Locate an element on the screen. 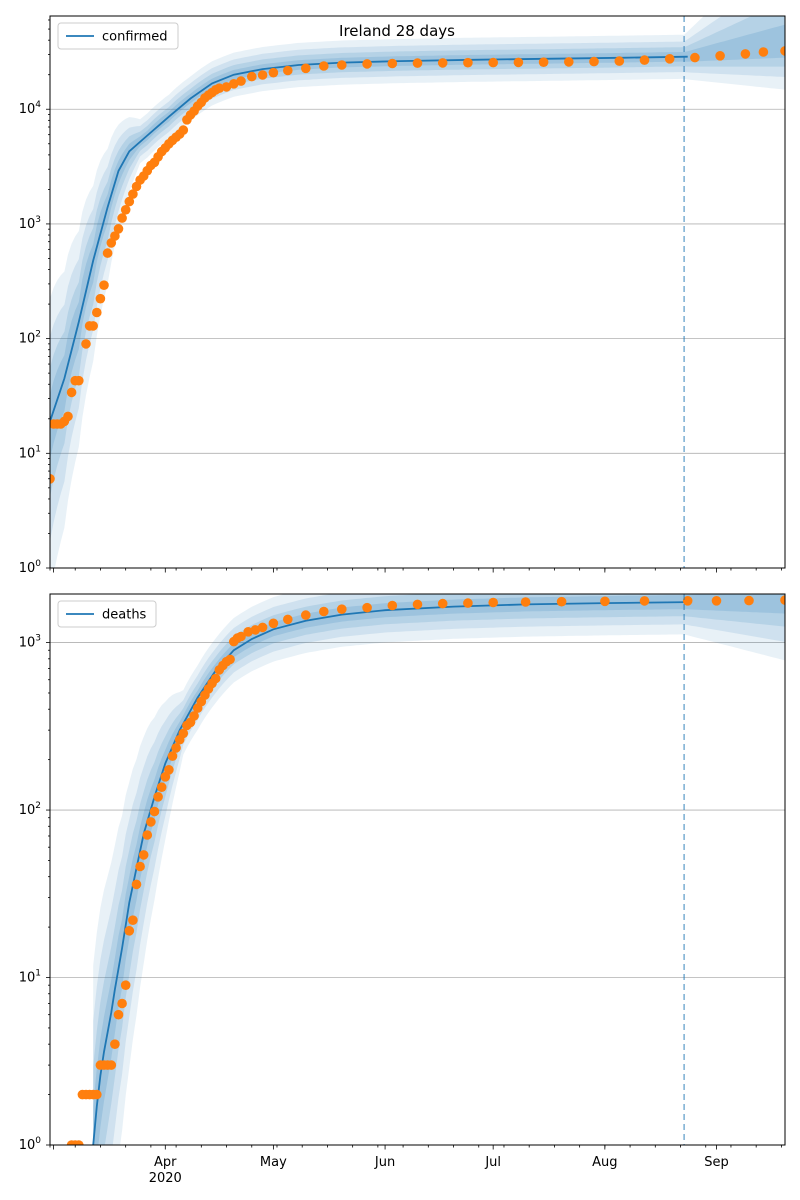  x-tick-label: May is located at coordinates (273, 1162).